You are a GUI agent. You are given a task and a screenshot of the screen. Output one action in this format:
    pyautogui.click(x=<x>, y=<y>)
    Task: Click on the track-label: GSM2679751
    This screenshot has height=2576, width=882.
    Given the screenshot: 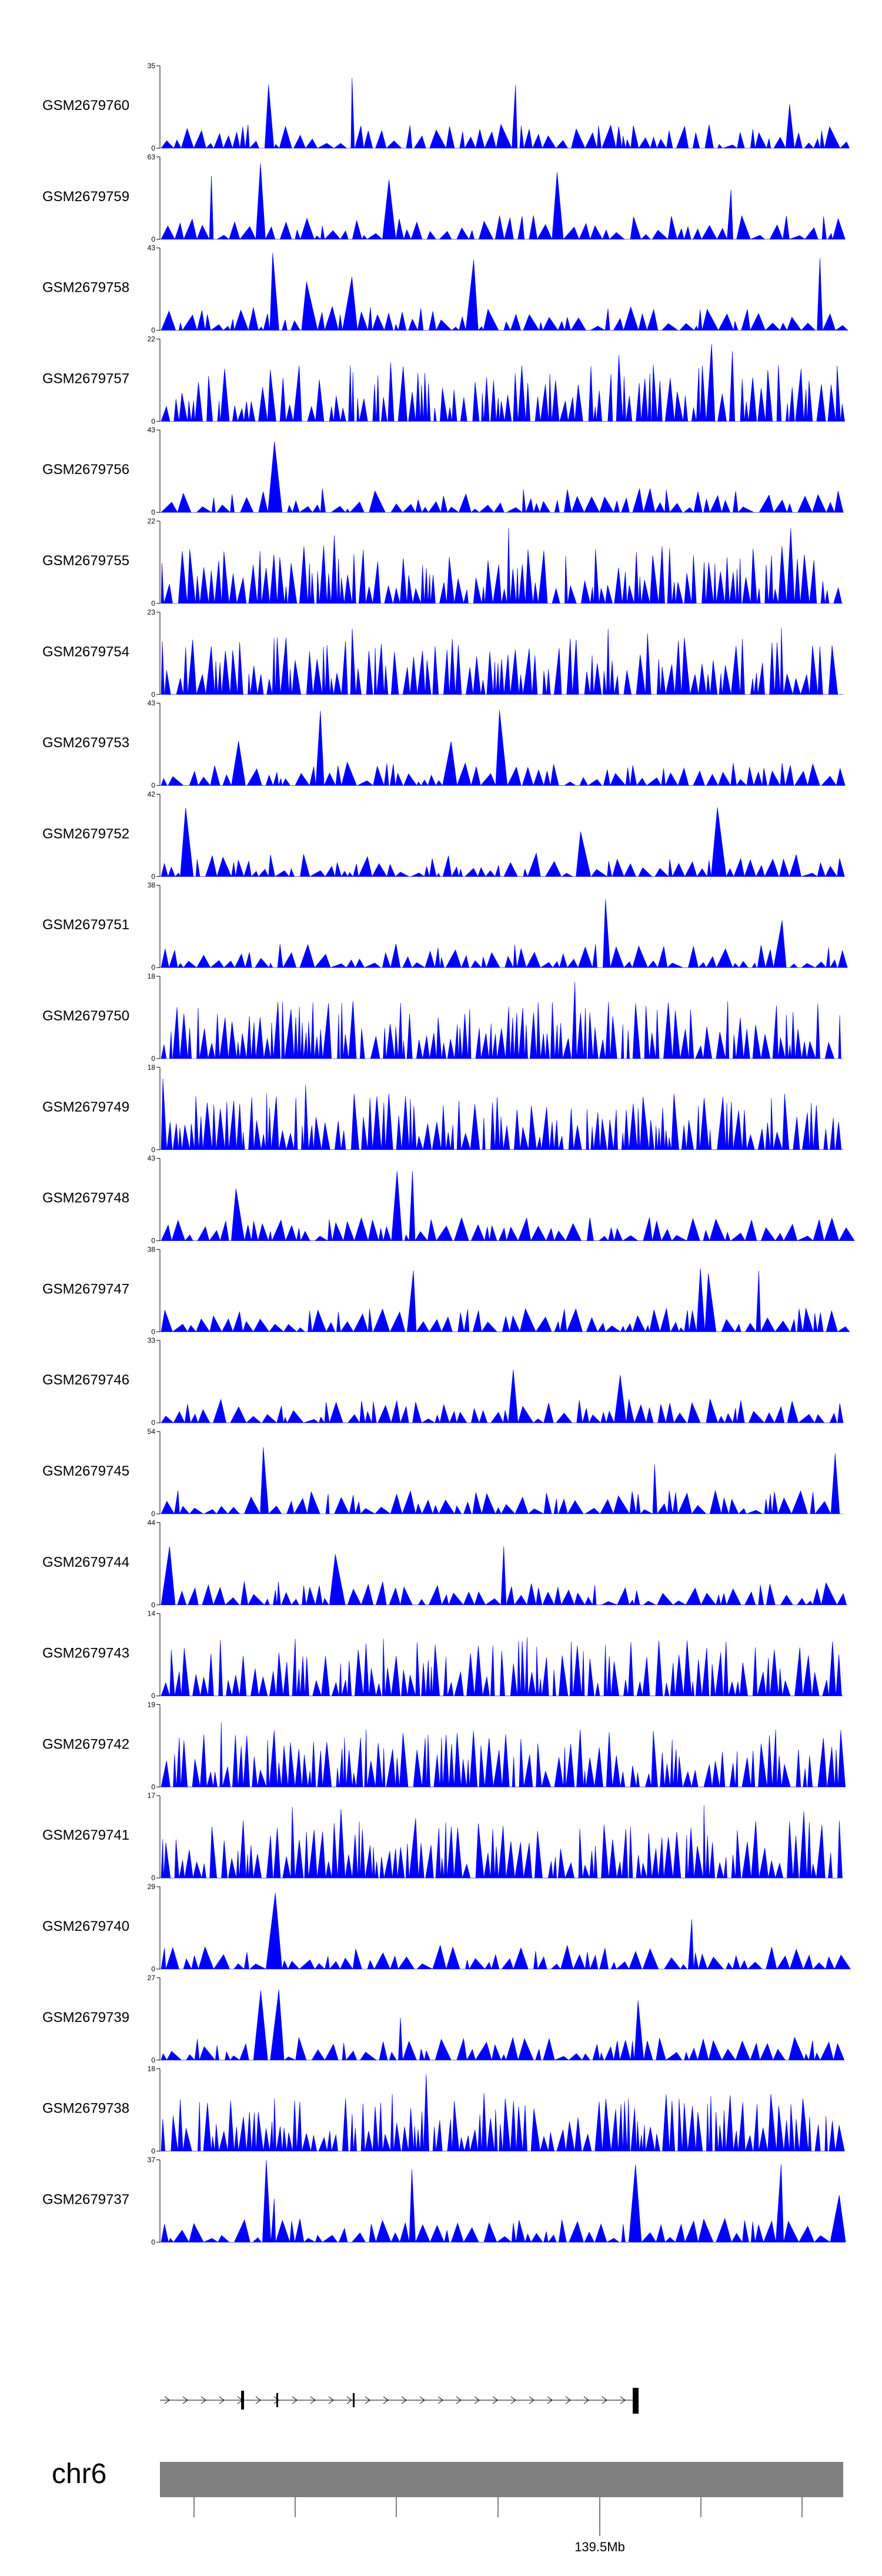 What is the action you would take?
    pyautogui.click(x=85, y=925)
    